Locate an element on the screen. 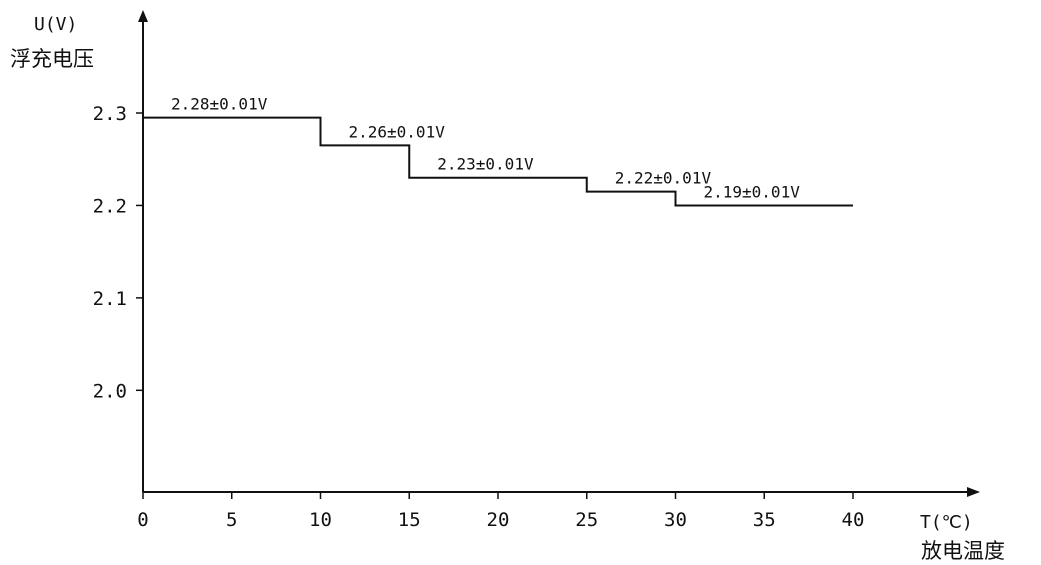 This screenshot has width=1041, height=565. segment-label: 2.19±0.01V is located at coordinates (752, 191).